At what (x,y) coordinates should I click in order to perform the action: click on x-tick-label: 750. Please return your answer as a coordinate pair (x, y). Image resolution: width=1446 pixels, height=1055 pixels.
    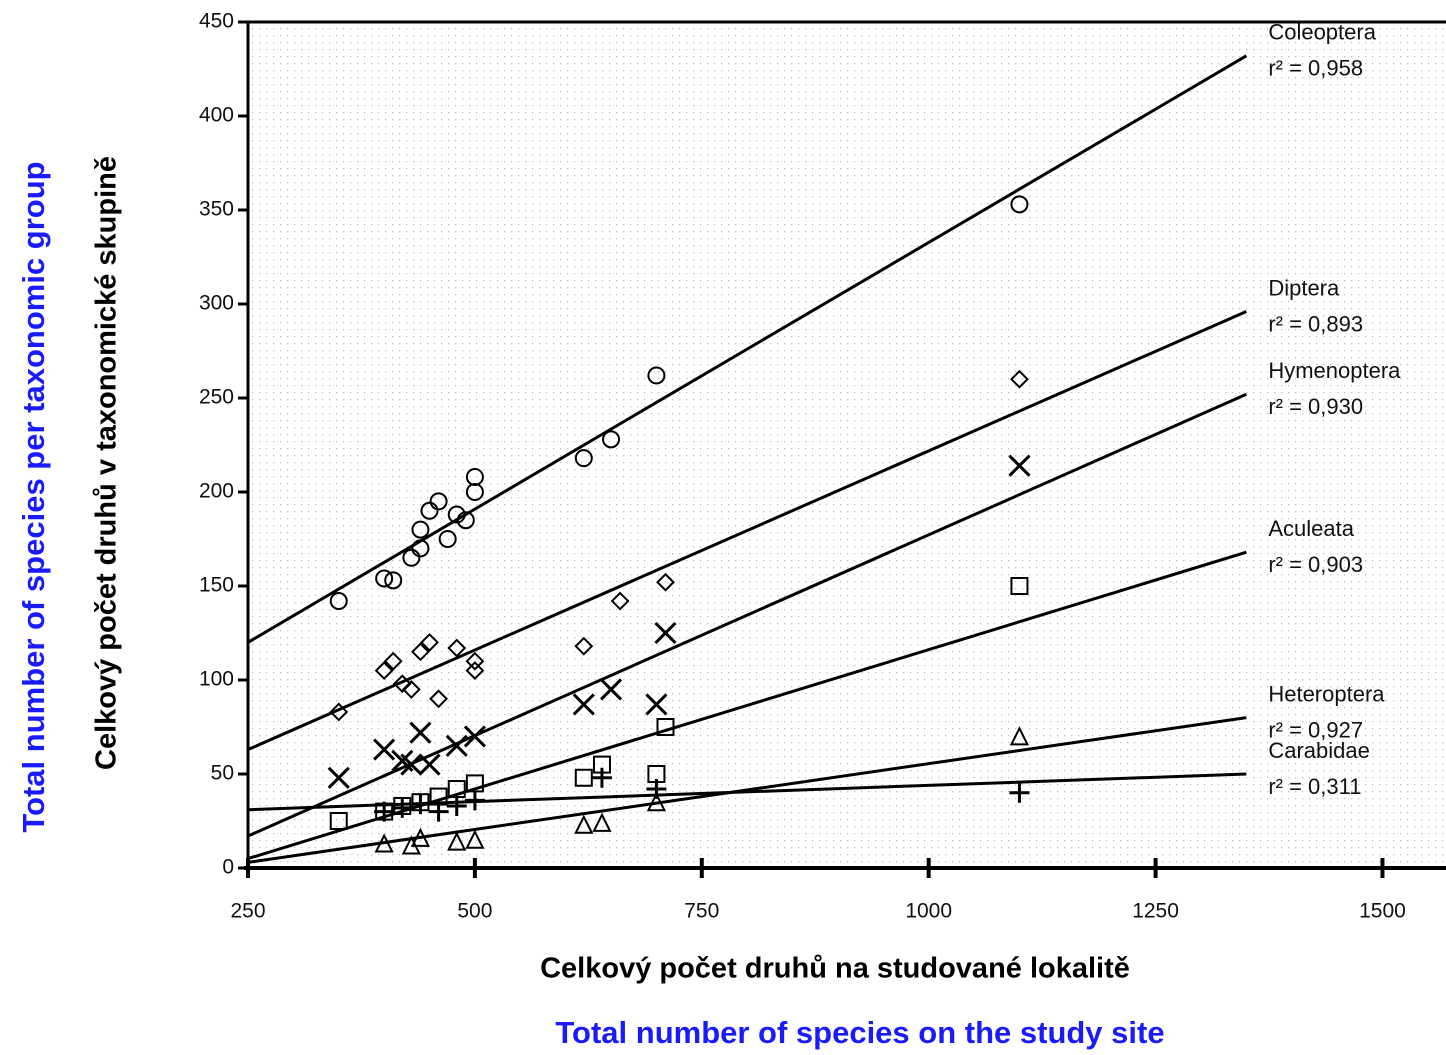
    Looking at the image, I should click on (701, 911).